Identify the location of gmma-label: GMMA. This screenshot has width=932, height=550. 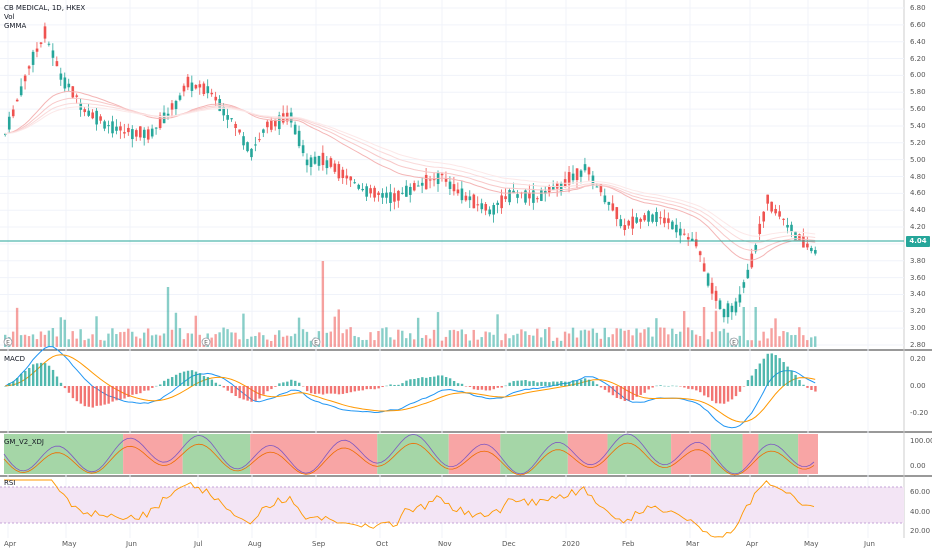
(15, 26).